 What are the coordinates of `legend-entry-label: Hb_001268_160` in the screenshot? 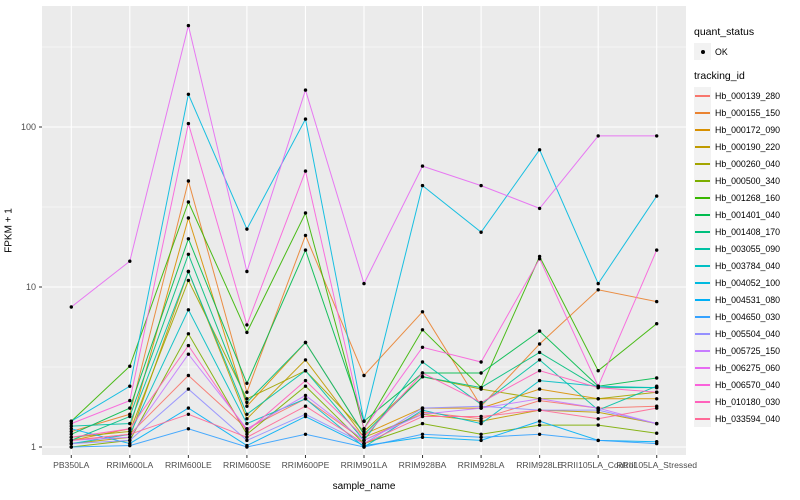 It's located at (748, 197).